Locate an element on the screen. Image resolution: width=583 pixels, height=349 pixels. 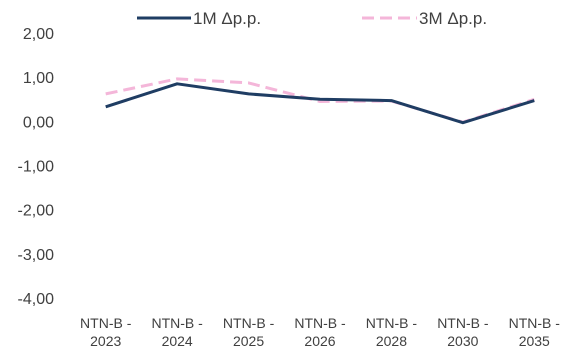
legend-label-3m: 3M Δp.p. is located at coordinates (453, 18).